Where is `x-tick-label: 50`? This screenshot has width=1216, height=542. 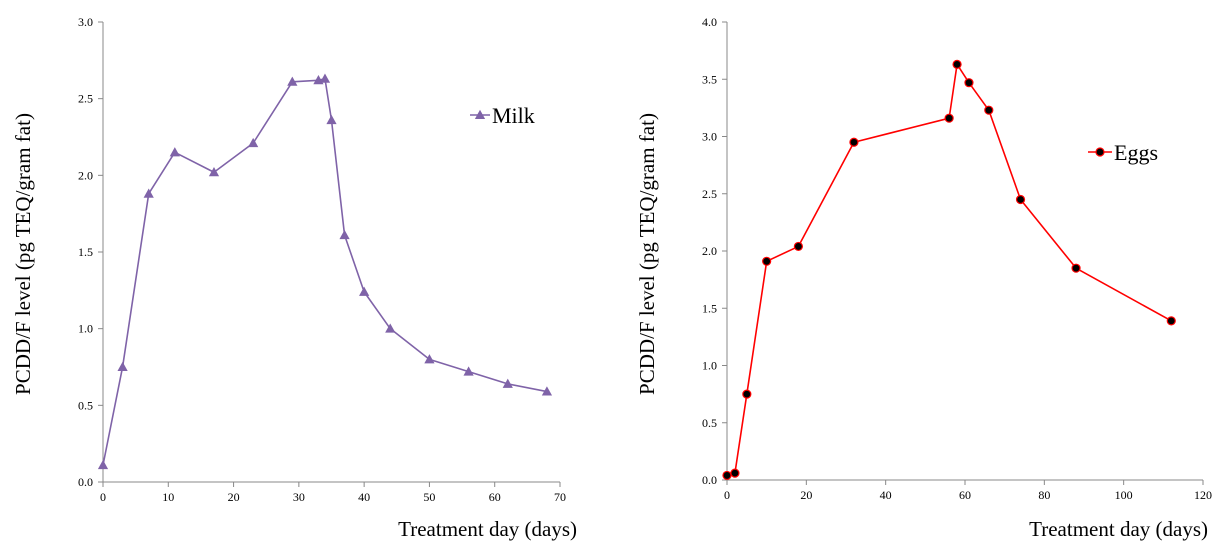 x-tick-label: 50 is located at coordinates (429, 497).